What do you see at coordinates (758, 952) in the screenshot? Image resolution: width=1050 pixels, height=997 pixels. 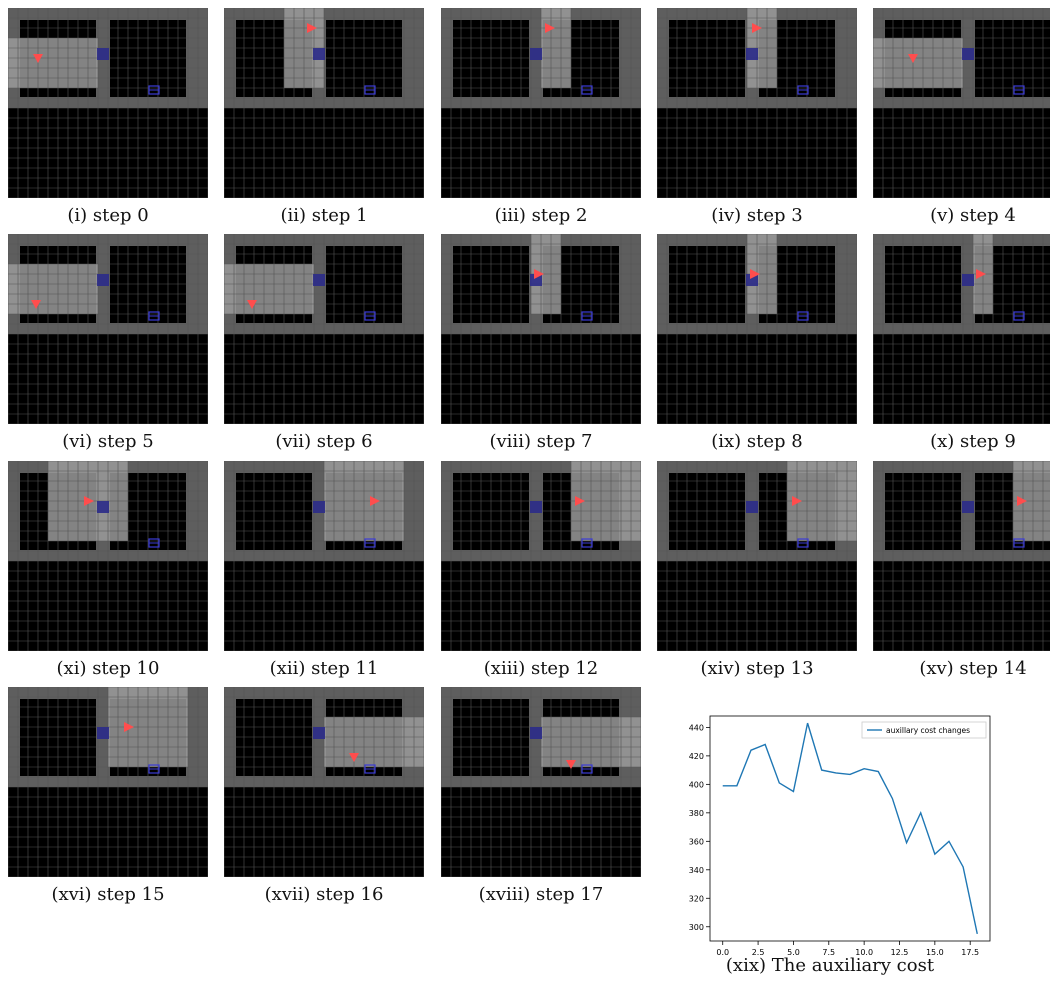 I see `x-tick-label: 2.5` at bounding box center [758, 952].